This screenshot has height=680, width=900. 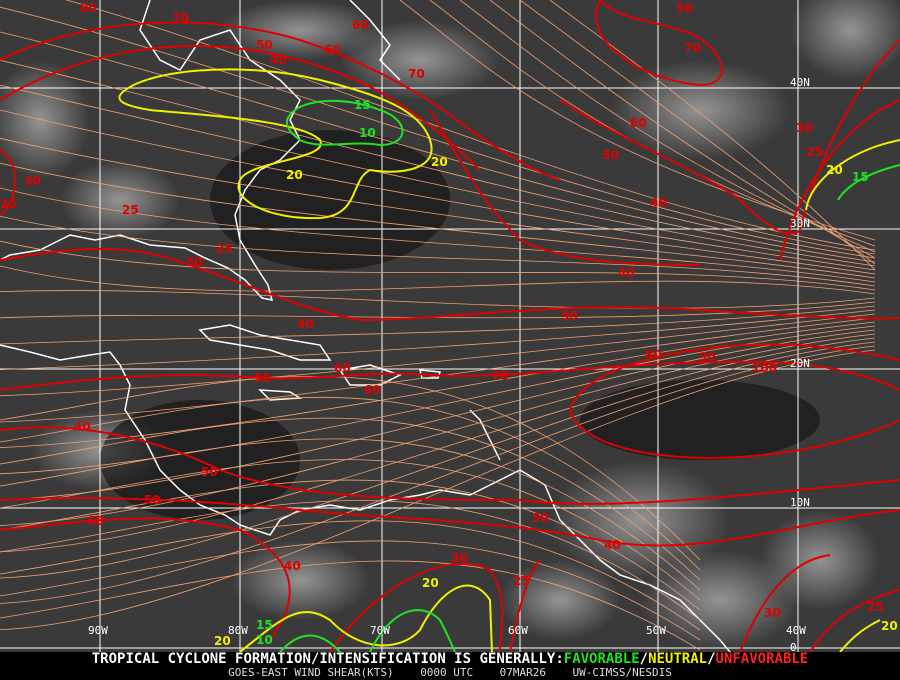 What do you see at coordinates (707, 357) in the screenshot?
I see `unfavorable-contour-label: 90` at bounding box center [707, 357].